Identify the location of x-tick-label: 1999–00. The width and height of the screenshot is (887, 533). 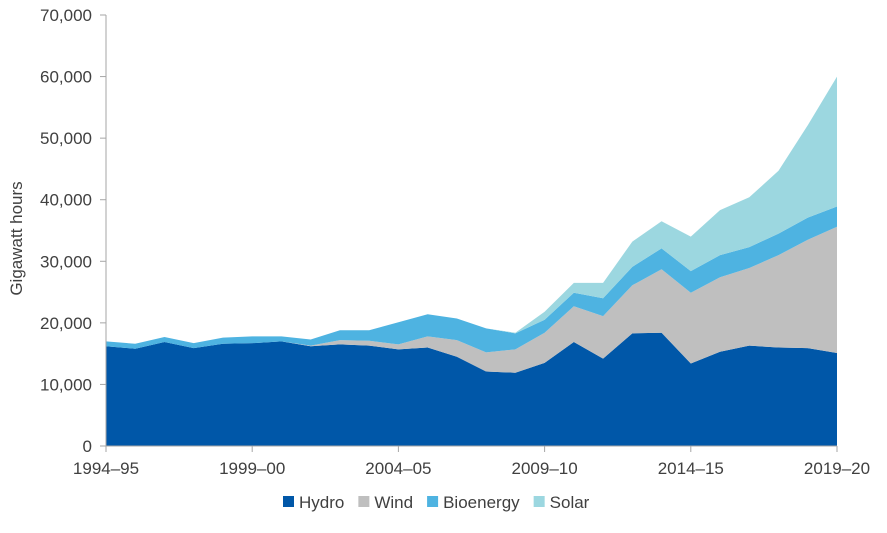
(252, 468).